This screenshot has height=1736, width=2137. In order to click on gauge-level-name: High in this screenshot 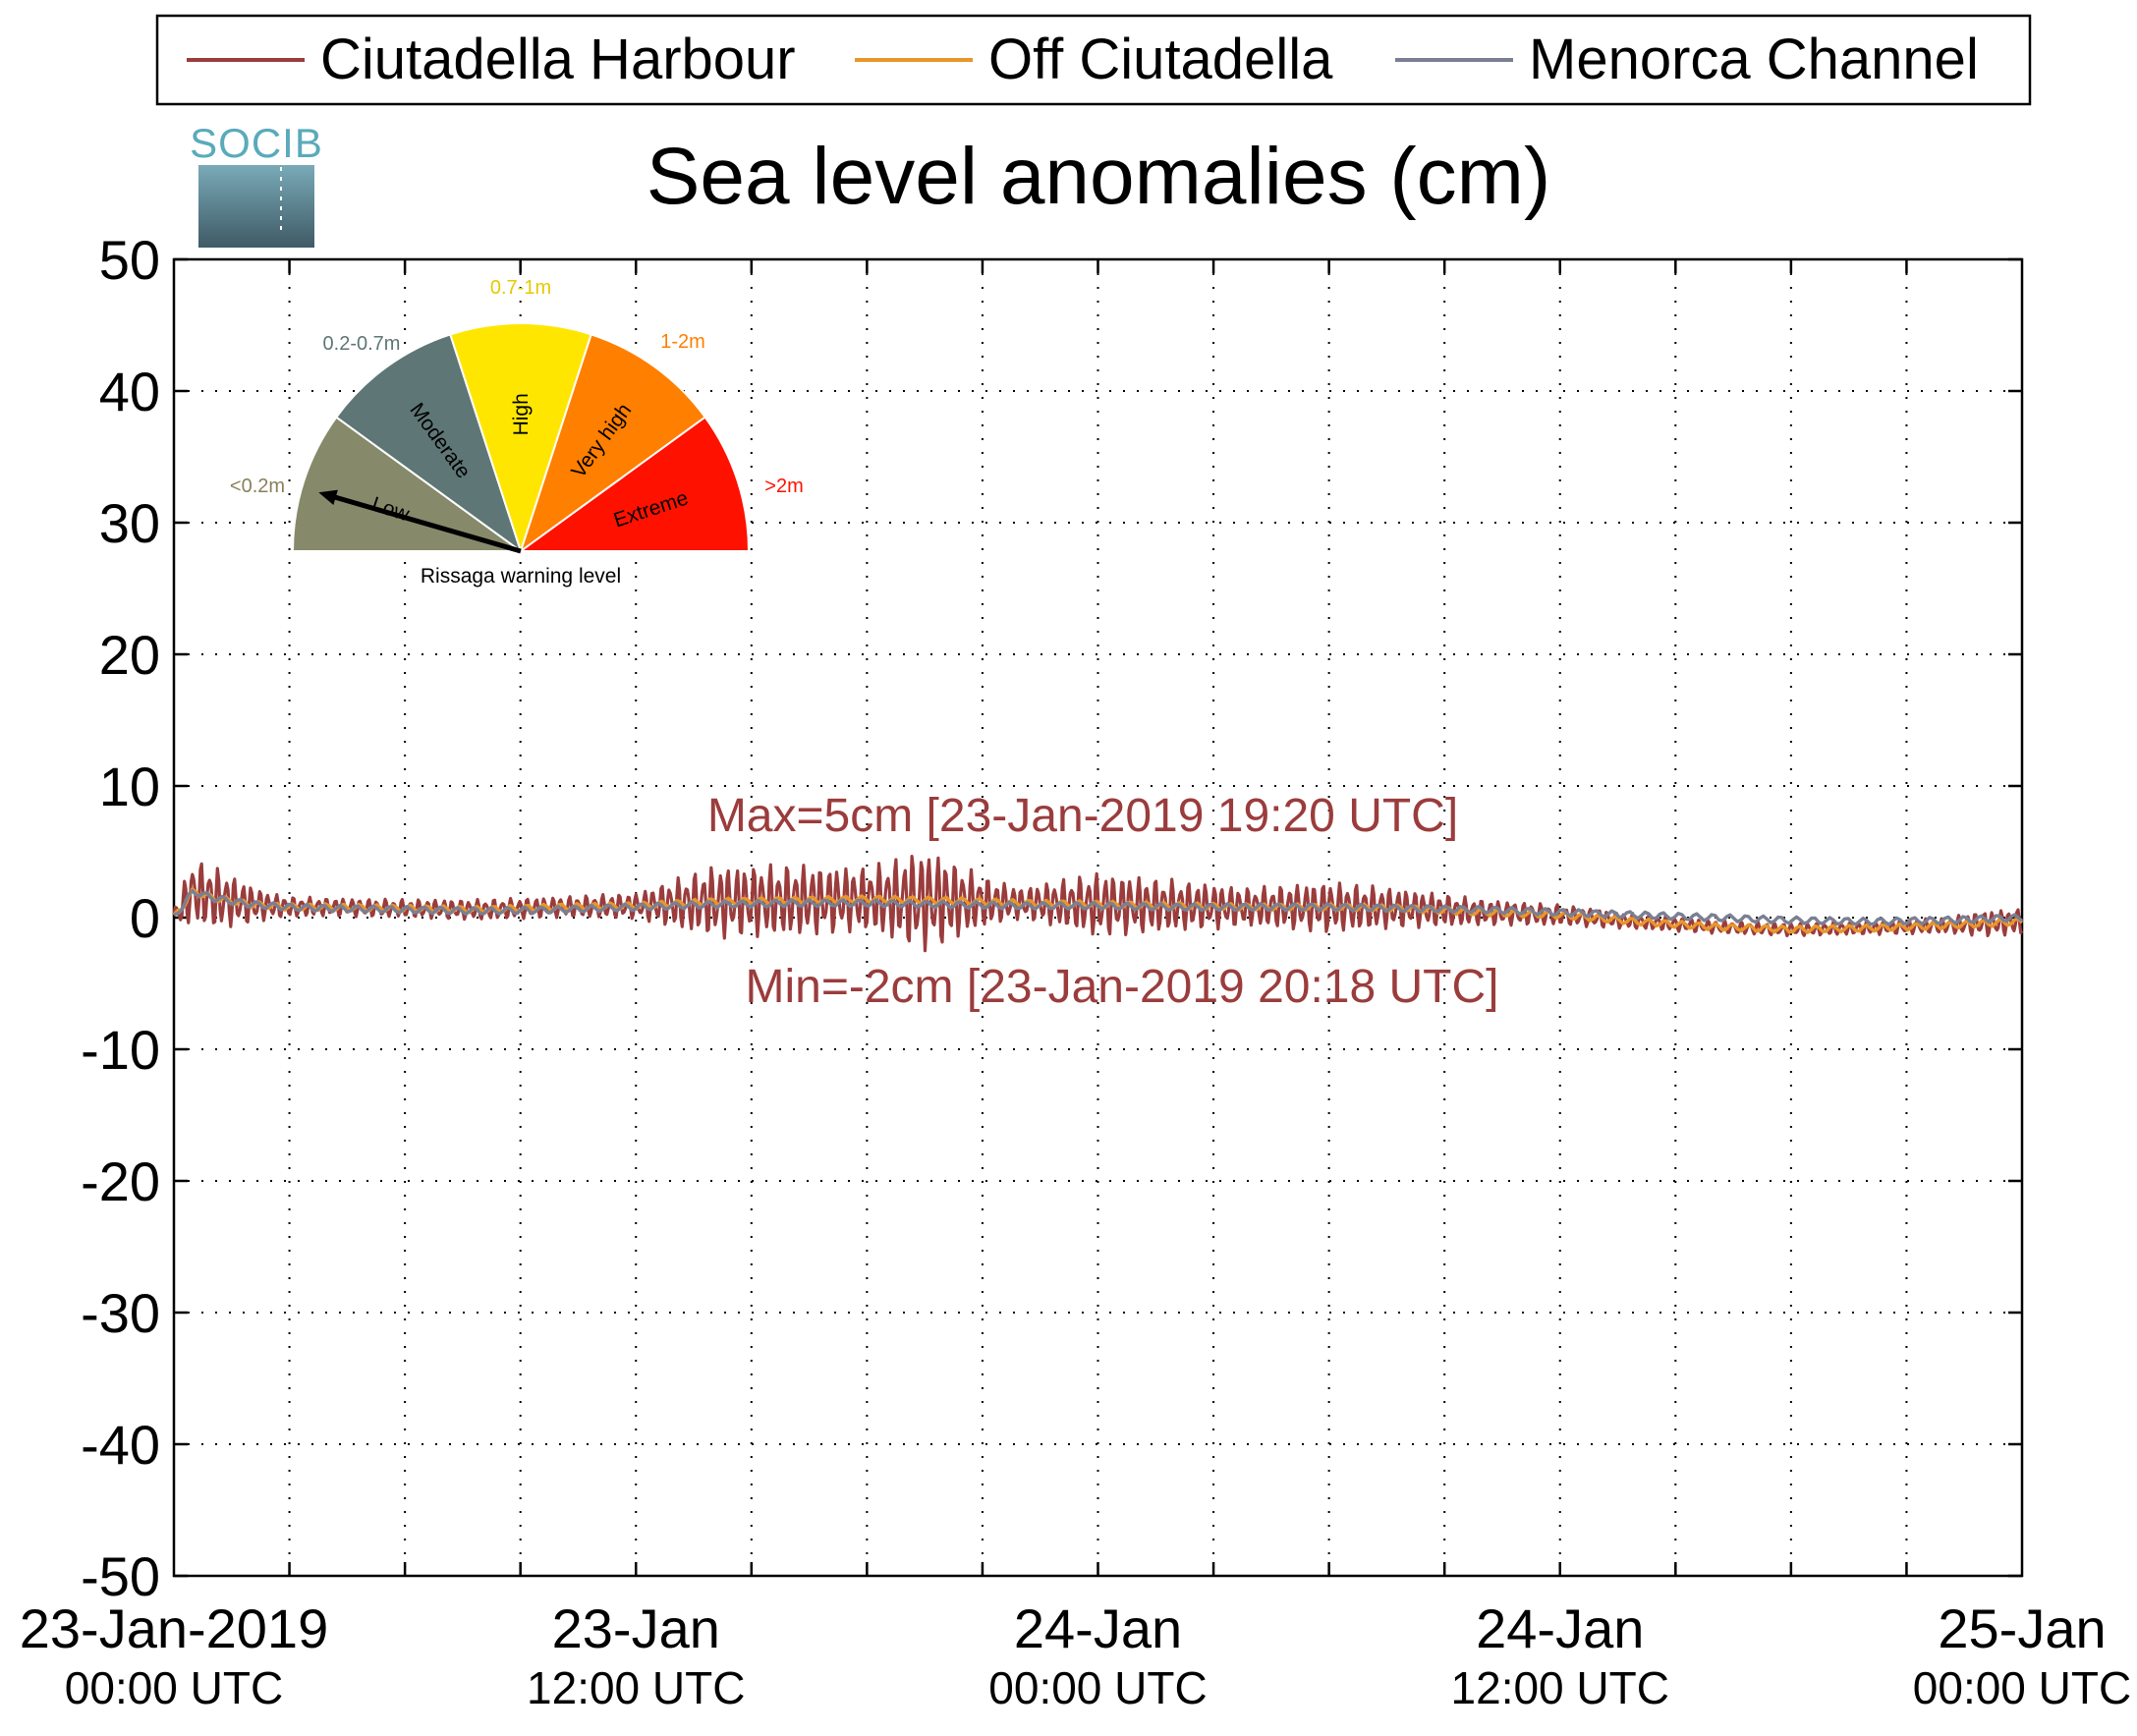, I will do `click(521, 414)`.